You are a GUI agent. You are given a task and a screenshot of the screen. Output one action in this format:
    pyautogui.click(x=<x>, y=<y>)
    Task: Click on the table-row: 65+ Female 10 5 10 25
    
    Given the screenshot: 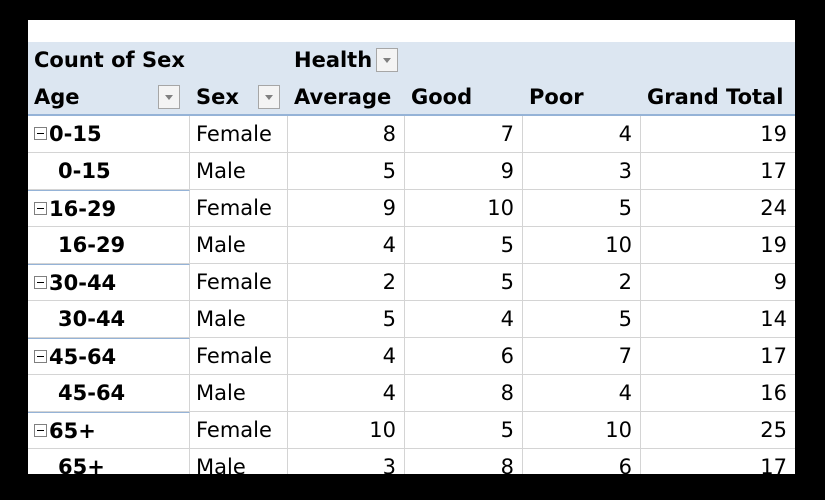 What is the action you would take?
    pyautogui.click(x=411, y=430)
    